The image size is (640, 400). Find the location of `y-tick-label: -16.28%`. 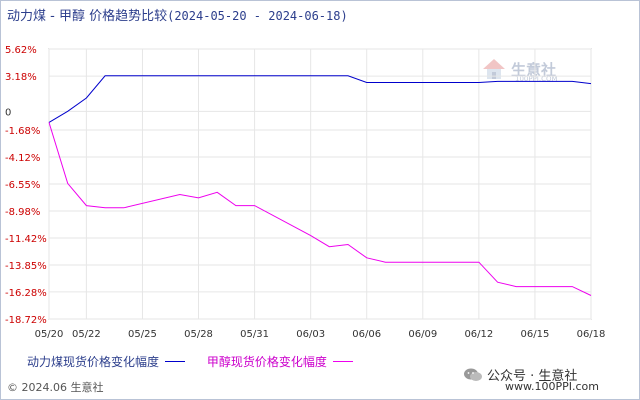

y-tick-label: -16.28% is located at coordinates (26, 293).